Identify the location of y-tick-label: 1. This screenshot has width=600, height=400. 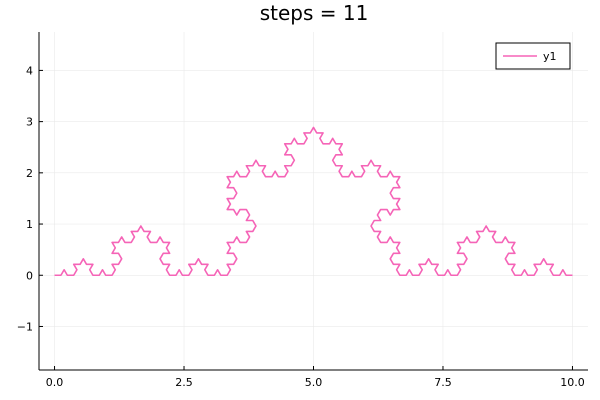
(29, 224).